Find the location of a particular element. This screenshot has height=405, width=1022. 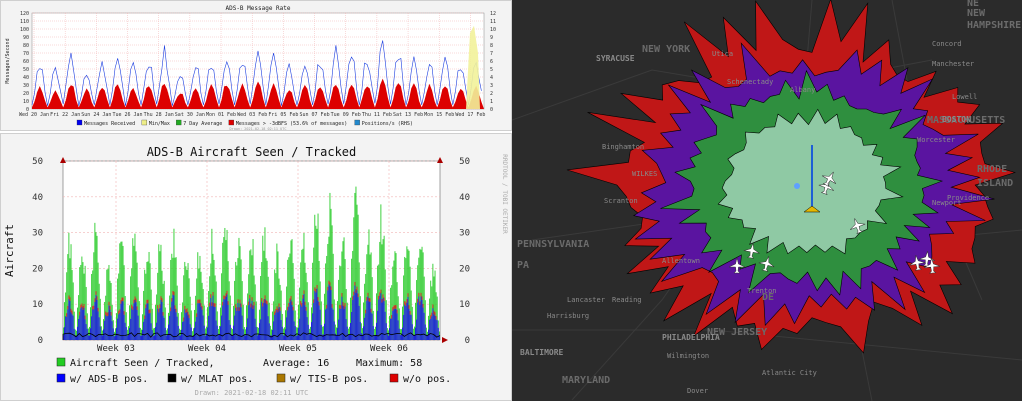

map-label: Harrisburg is located at coordinates (568, 316).